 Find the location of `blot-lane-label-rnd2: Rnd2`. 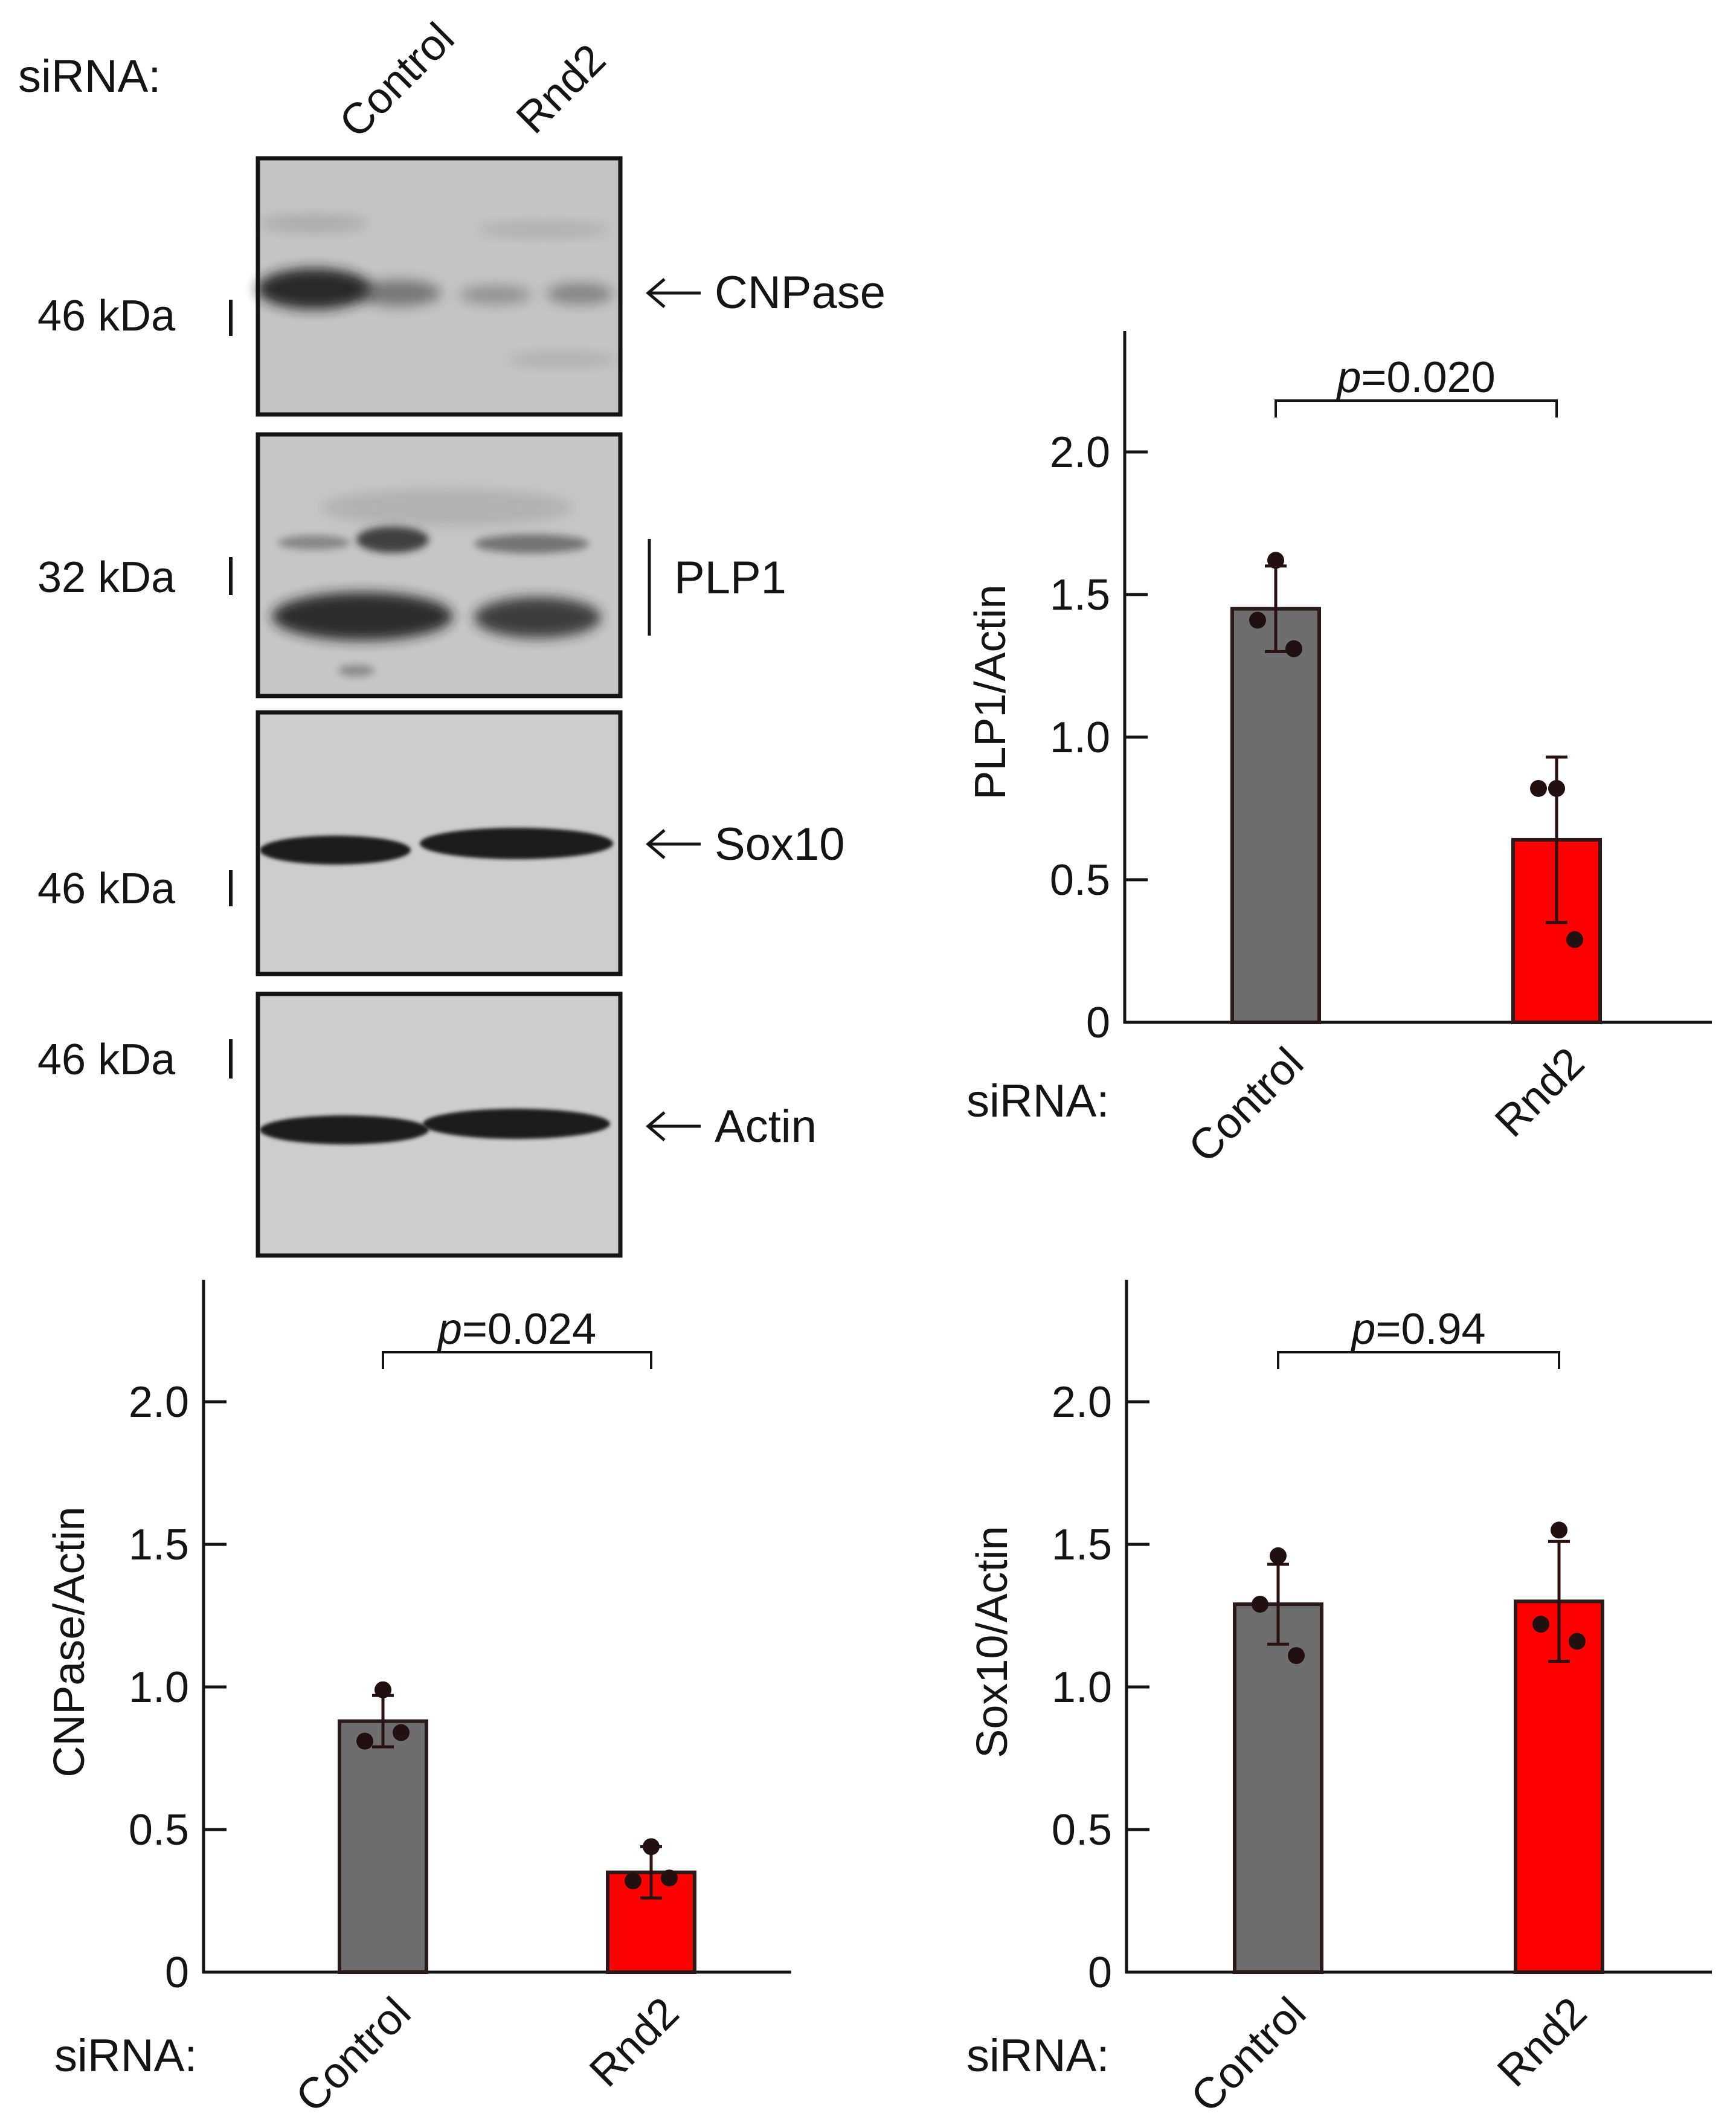

blot-lane-label-rnd2: Rnd2 is located at coordinates (561, 89).